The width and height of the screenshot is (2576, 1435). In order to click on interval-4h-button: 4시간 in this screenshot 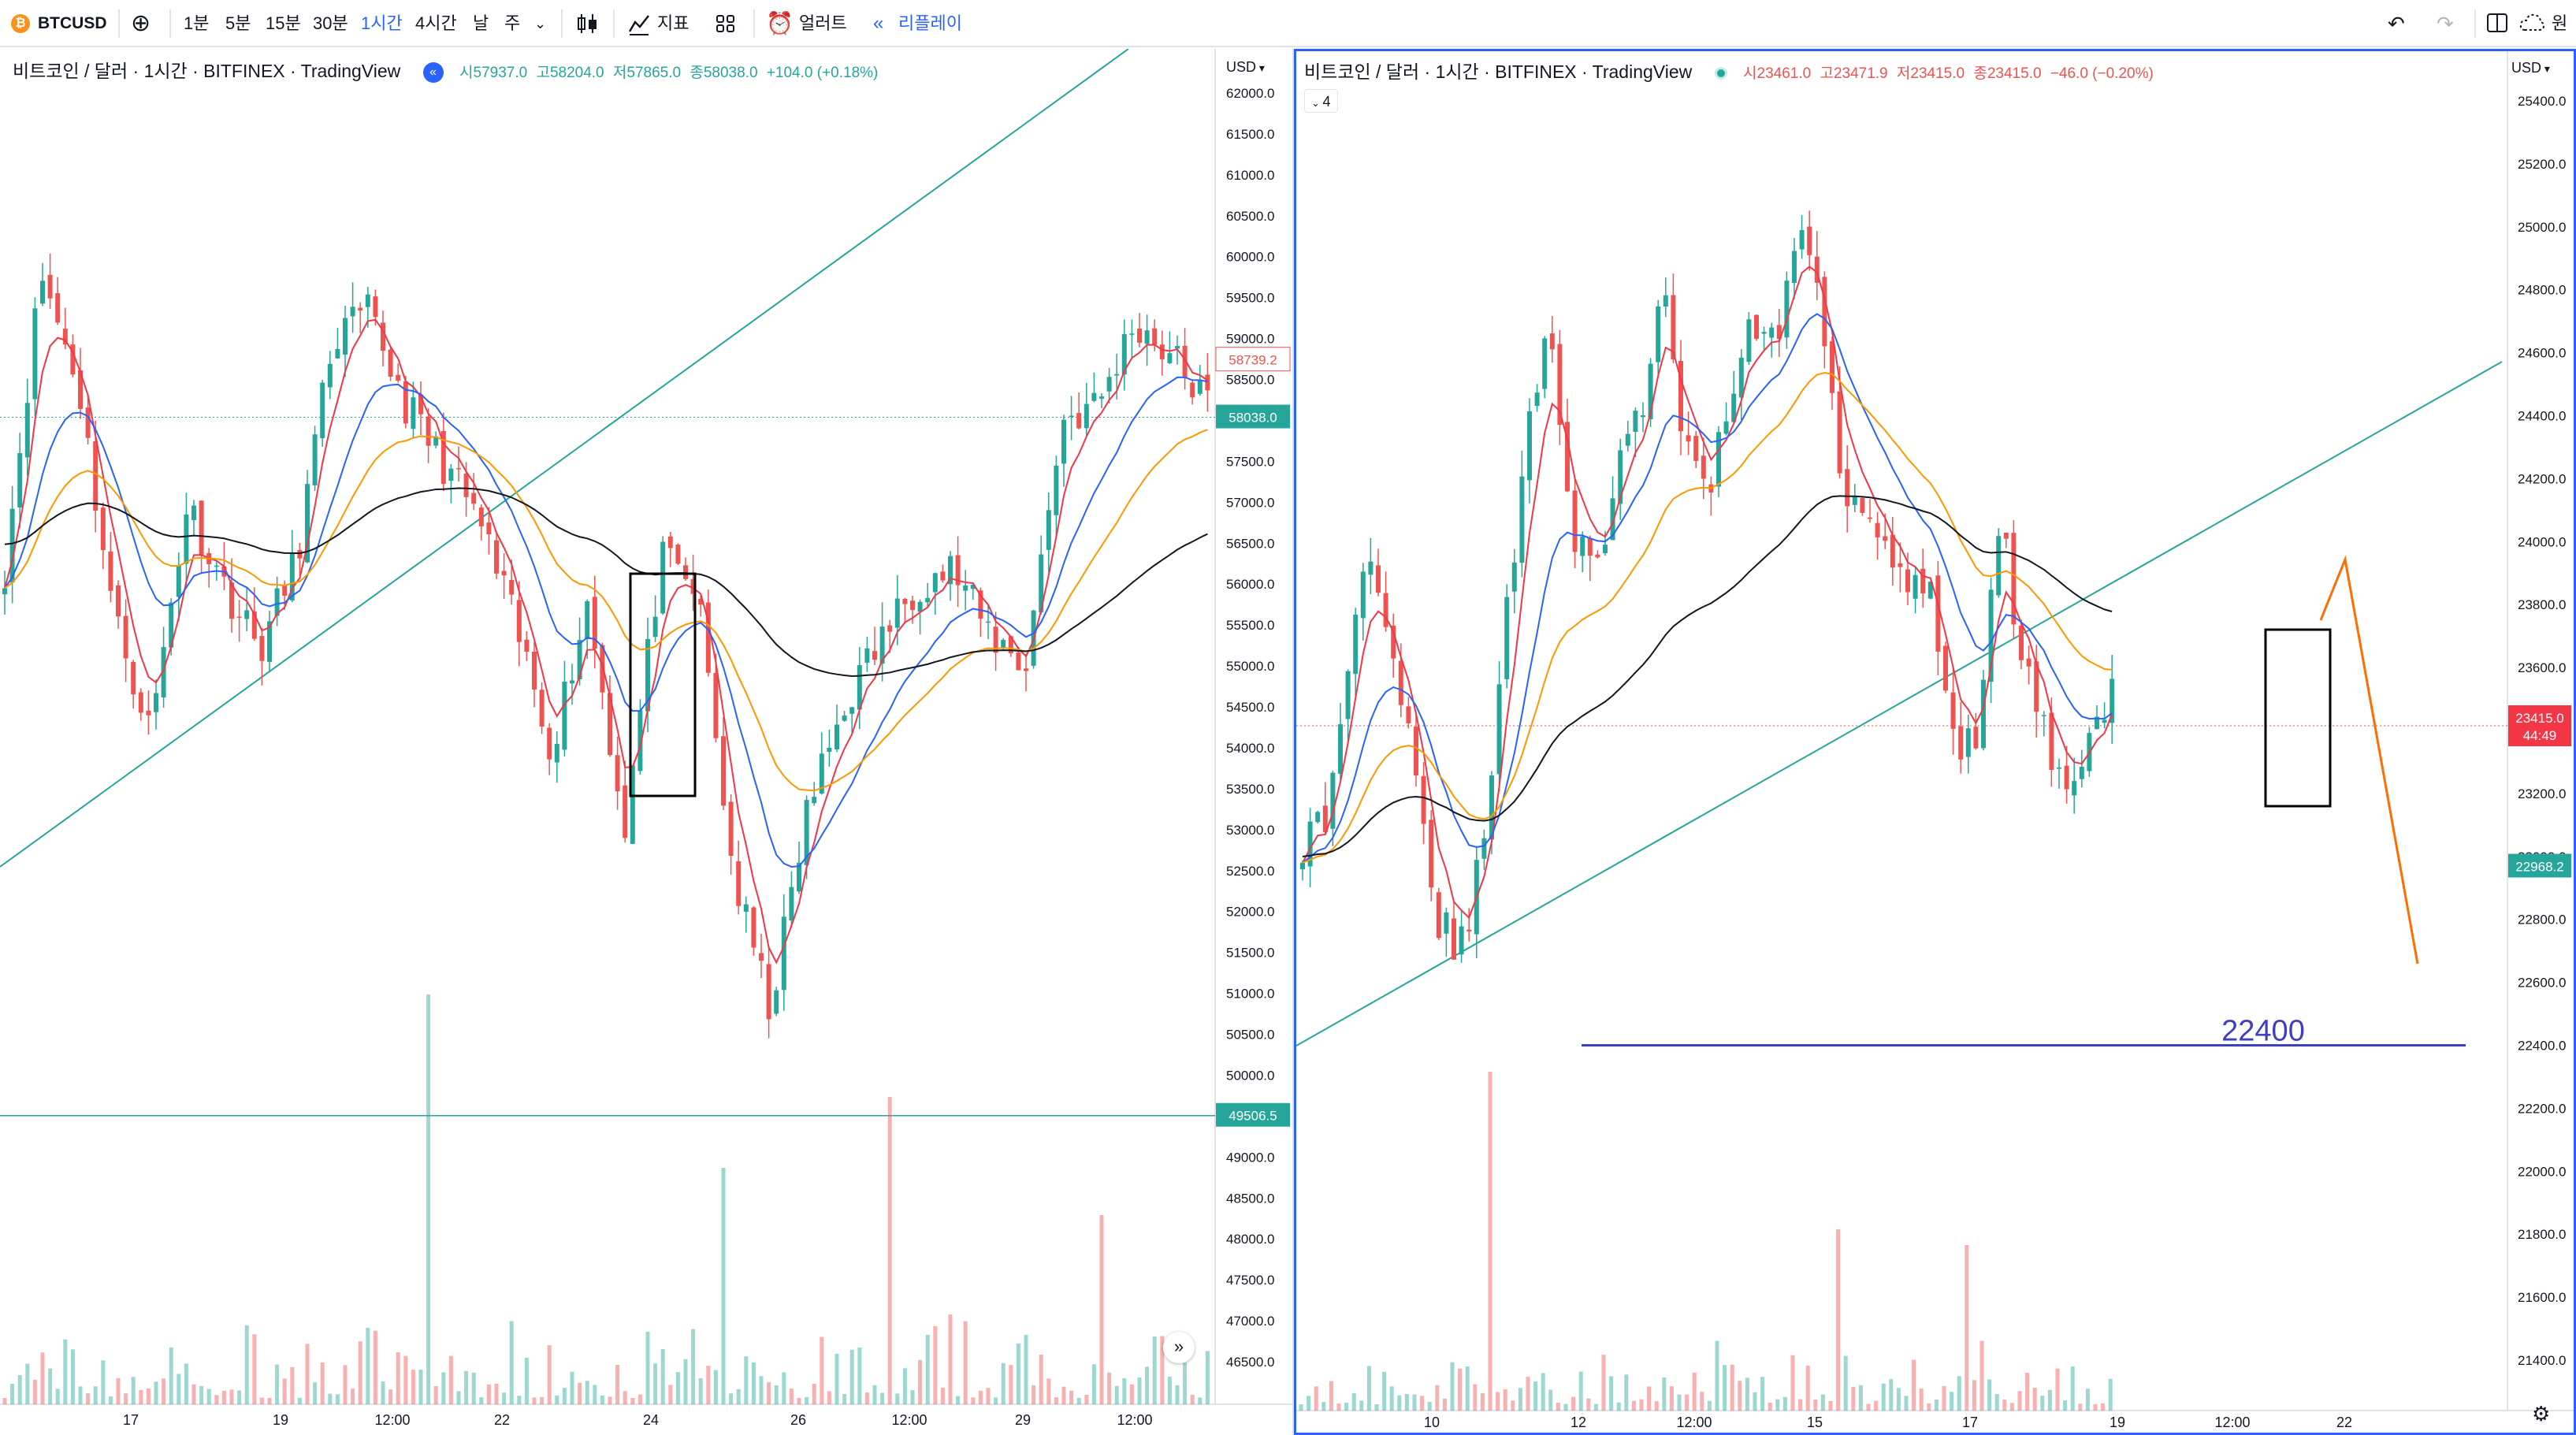, I will do `click(436, 23)`.